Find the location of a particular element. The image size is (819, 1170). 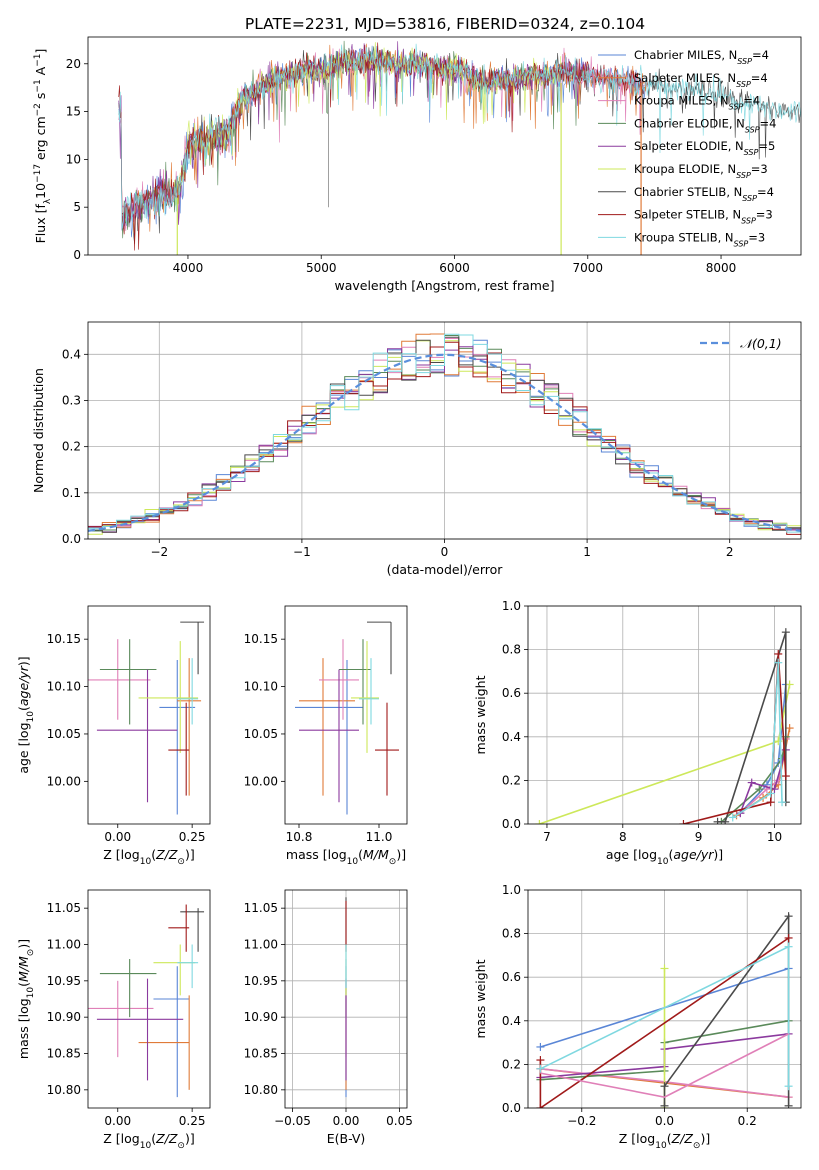

y-tick-label: 20 is located at coordinates (73, 64).